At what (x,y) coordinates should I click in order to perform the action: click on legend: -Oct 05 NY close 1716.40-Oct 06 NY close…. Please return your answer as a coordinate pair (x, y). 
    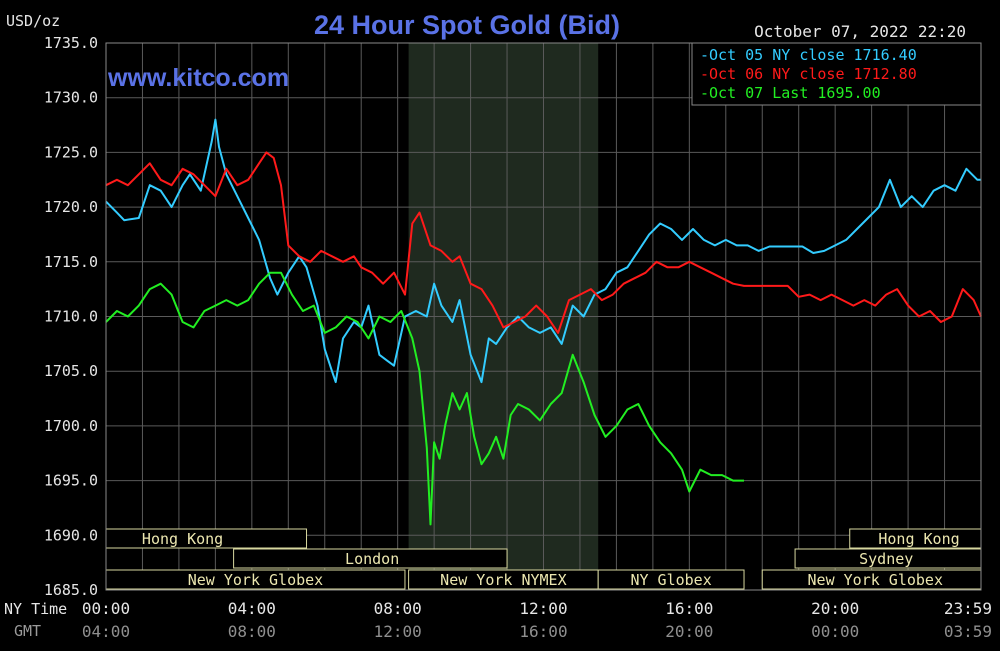
    Looking at the image, I should click on (836, 74).